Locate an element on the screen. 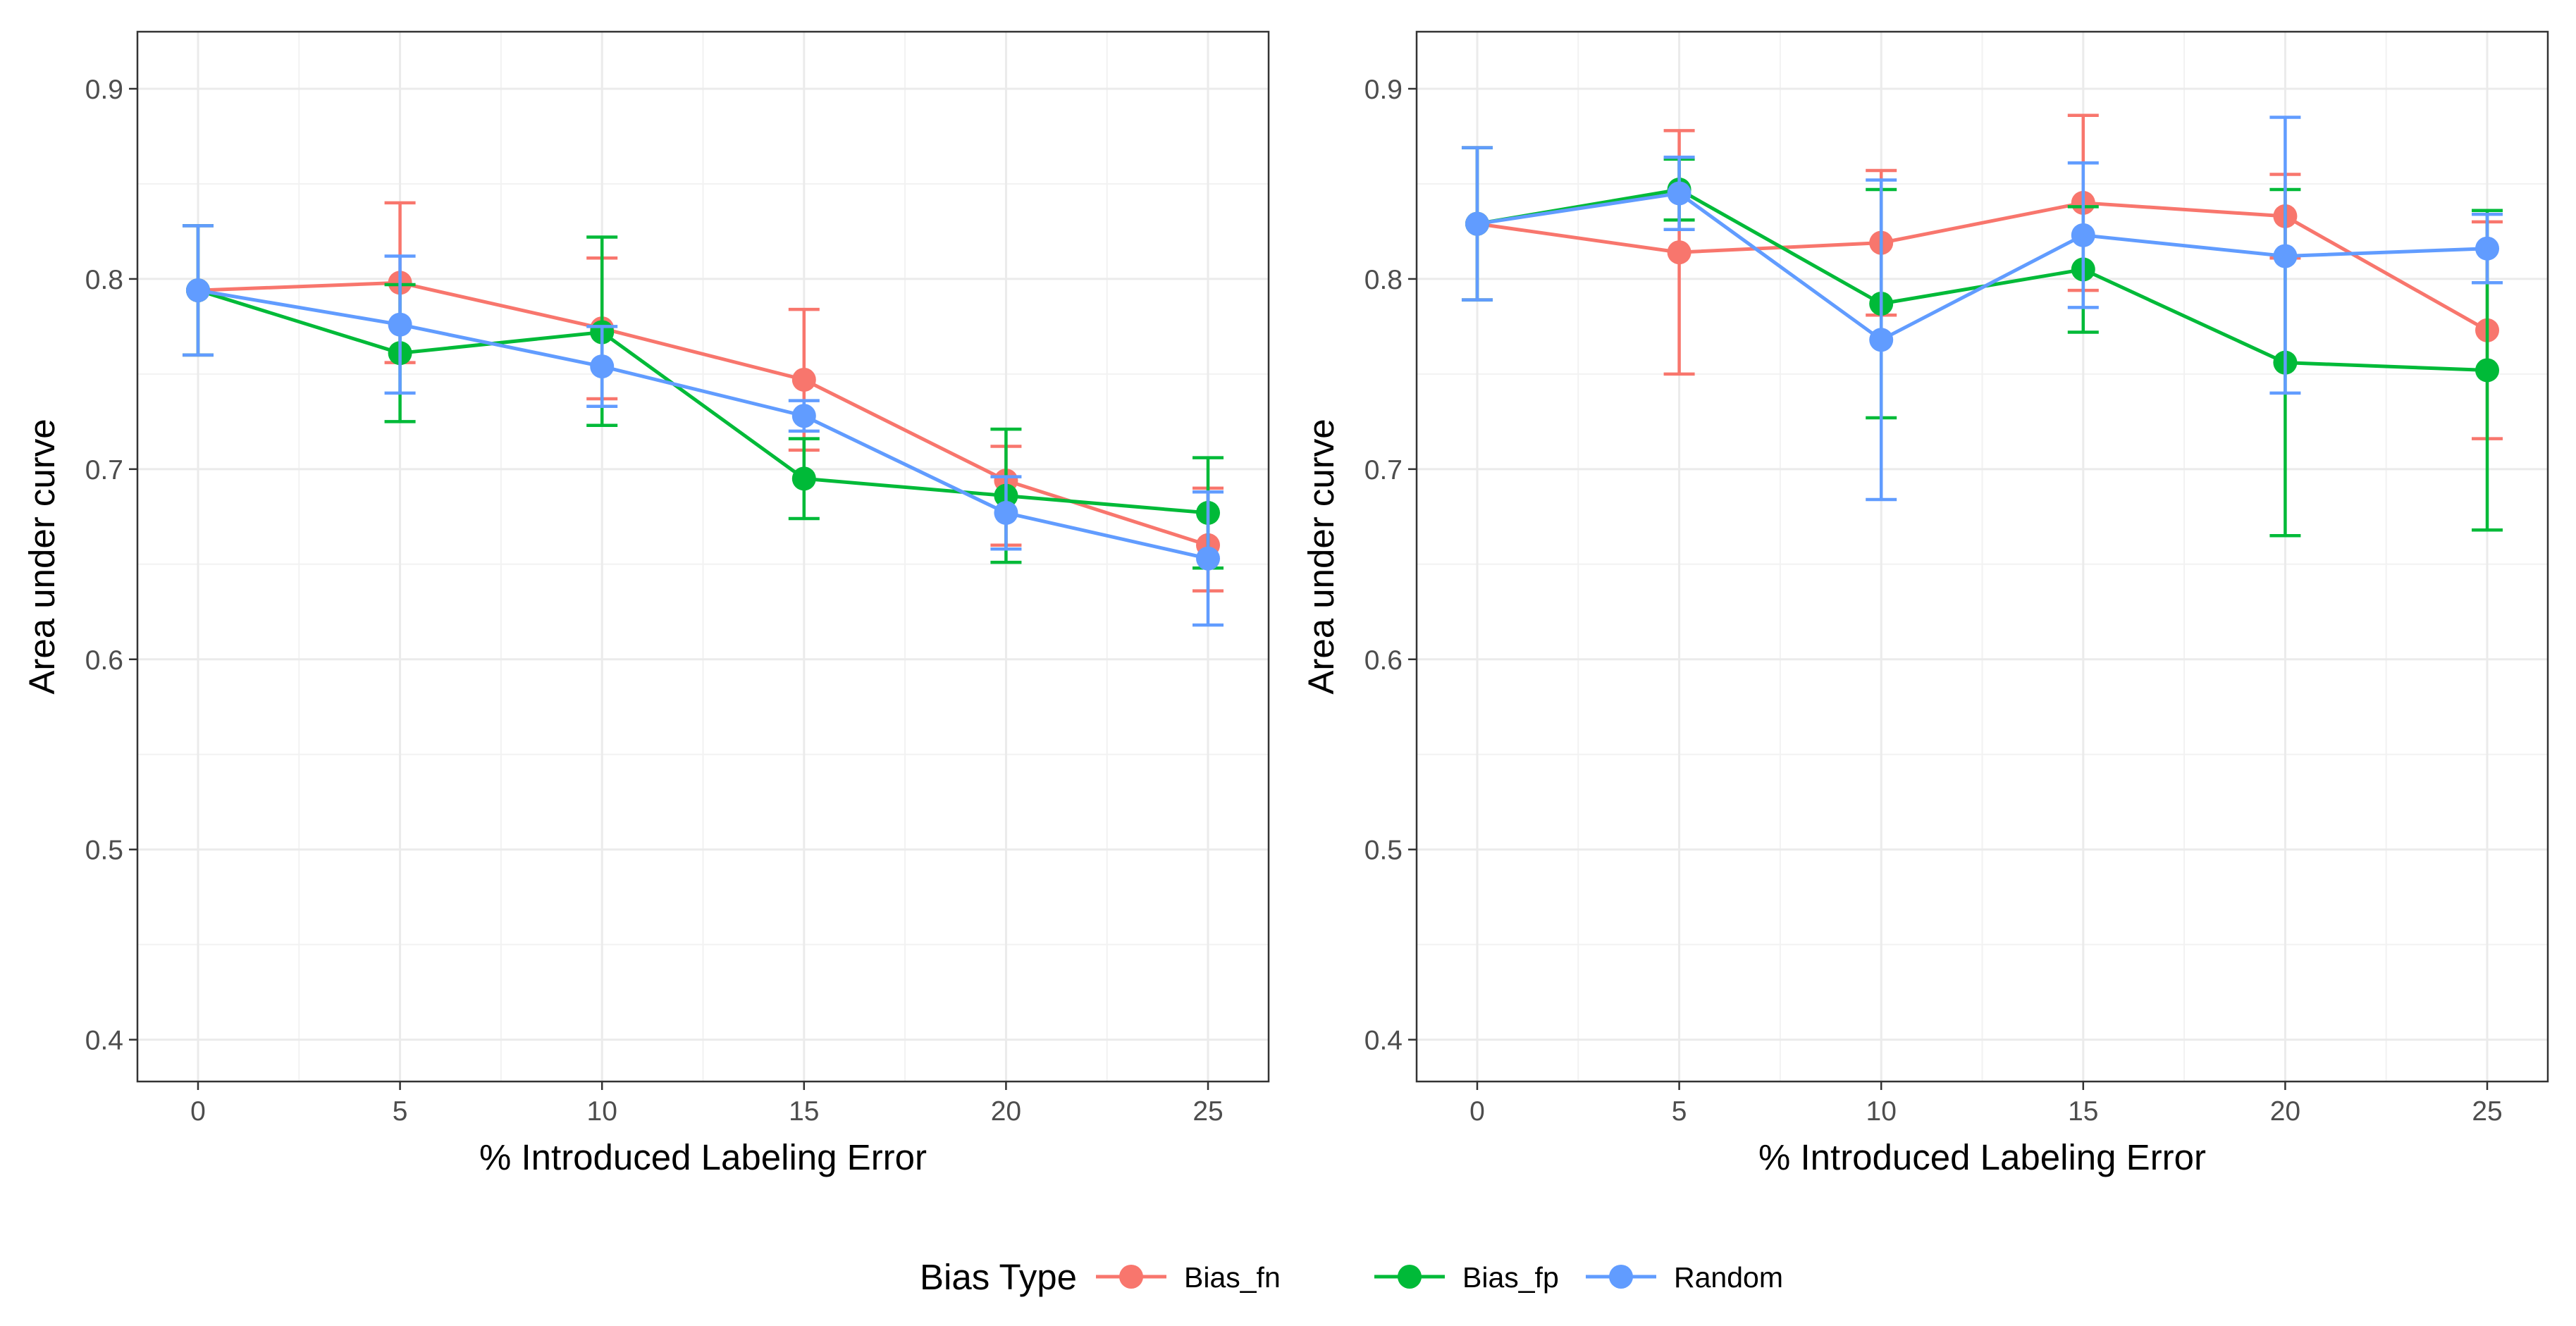 This screenshot has height=1326, width=2576. legend: Bias Type Bias_fn Bias_fp Random is located at coordinates (1351, 1277).